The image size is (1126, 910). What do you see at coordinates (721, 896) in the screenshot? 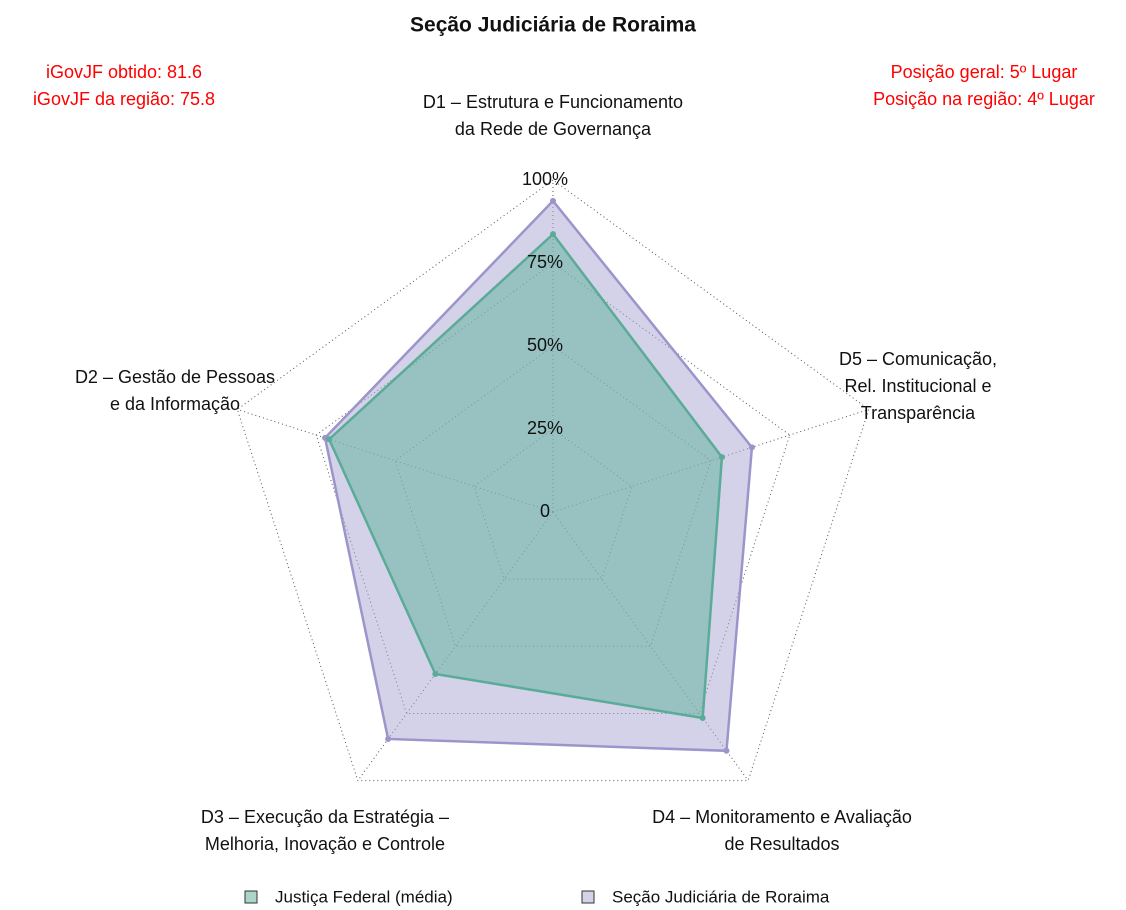
I see `legend-label: Seção Judiciária de Roraima` at bounding box center [721, 896].